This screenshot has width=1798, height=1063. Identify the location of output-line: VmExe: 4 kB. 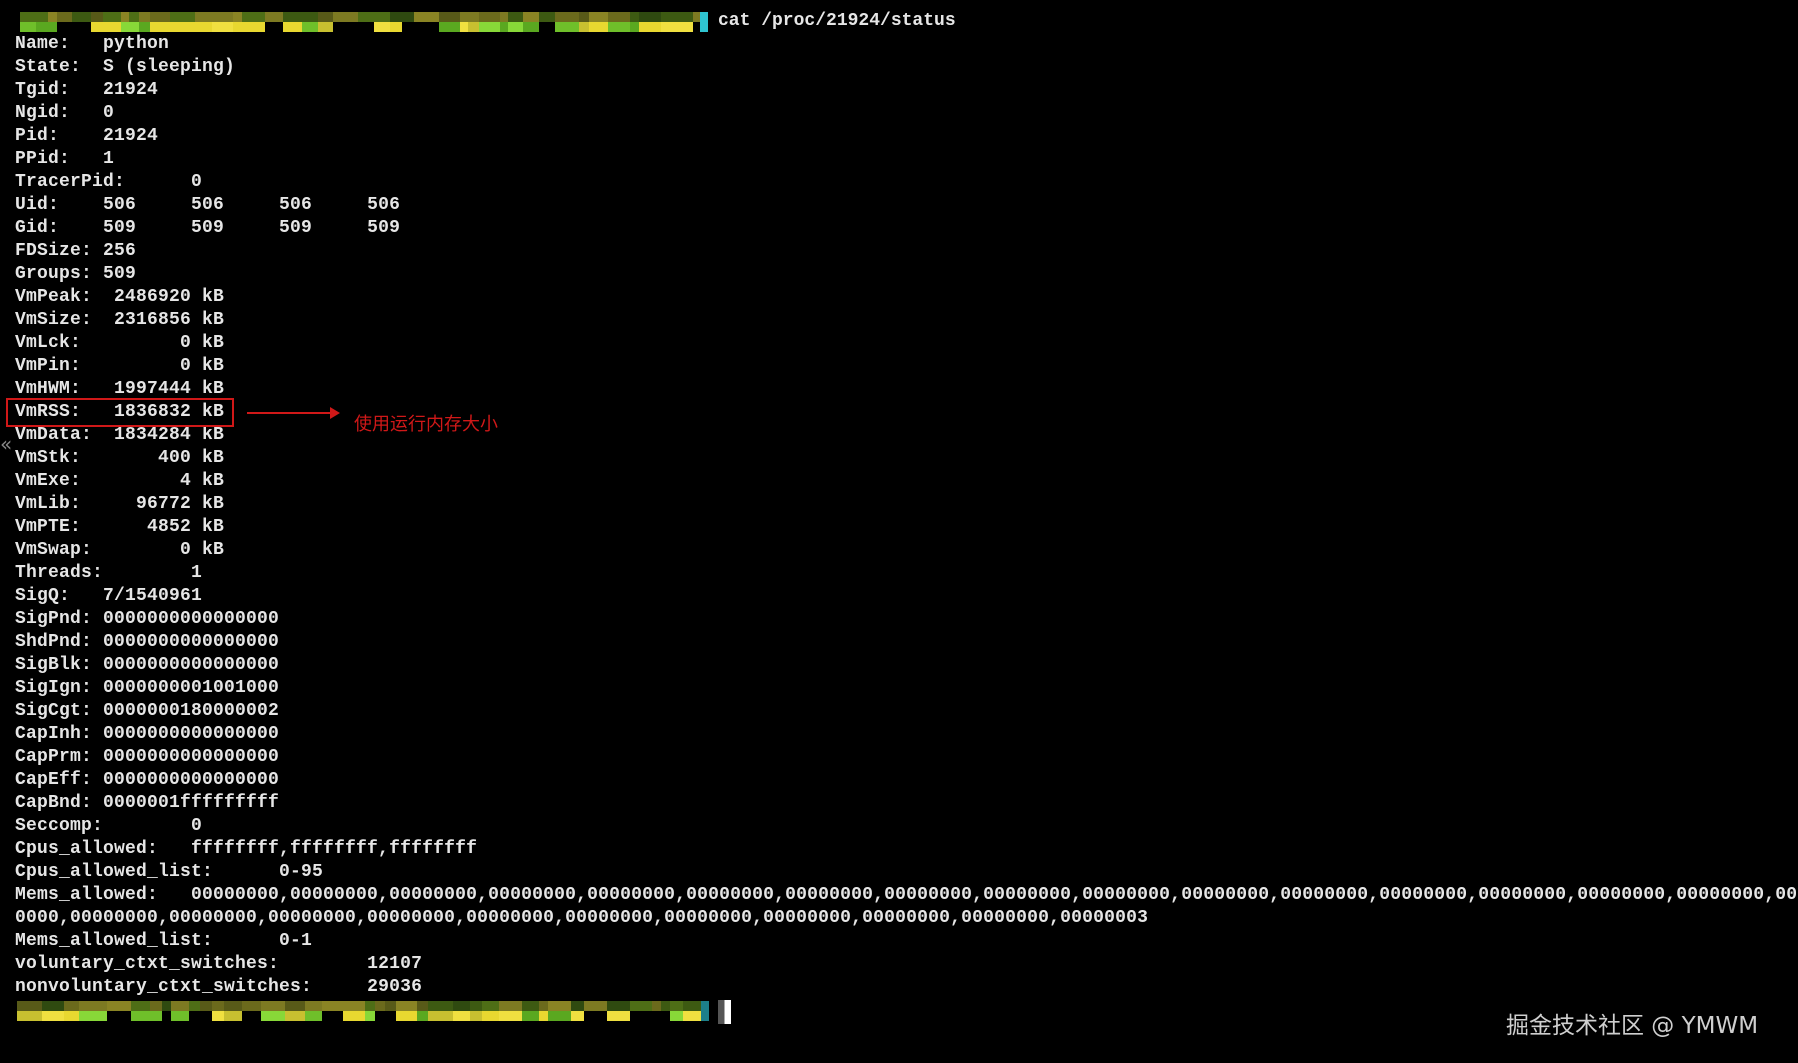
(906, 481).